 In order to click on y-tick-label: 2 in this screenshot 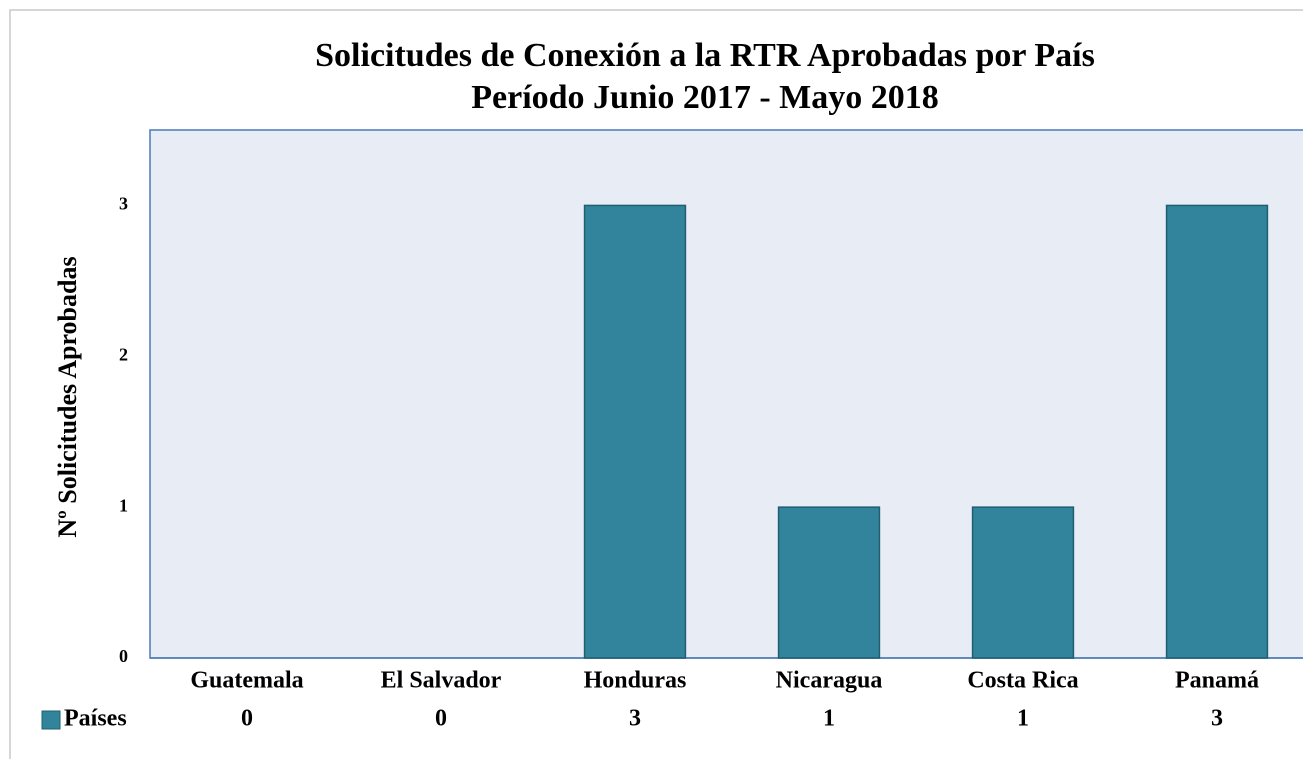, I will do `click(123, 354)`.